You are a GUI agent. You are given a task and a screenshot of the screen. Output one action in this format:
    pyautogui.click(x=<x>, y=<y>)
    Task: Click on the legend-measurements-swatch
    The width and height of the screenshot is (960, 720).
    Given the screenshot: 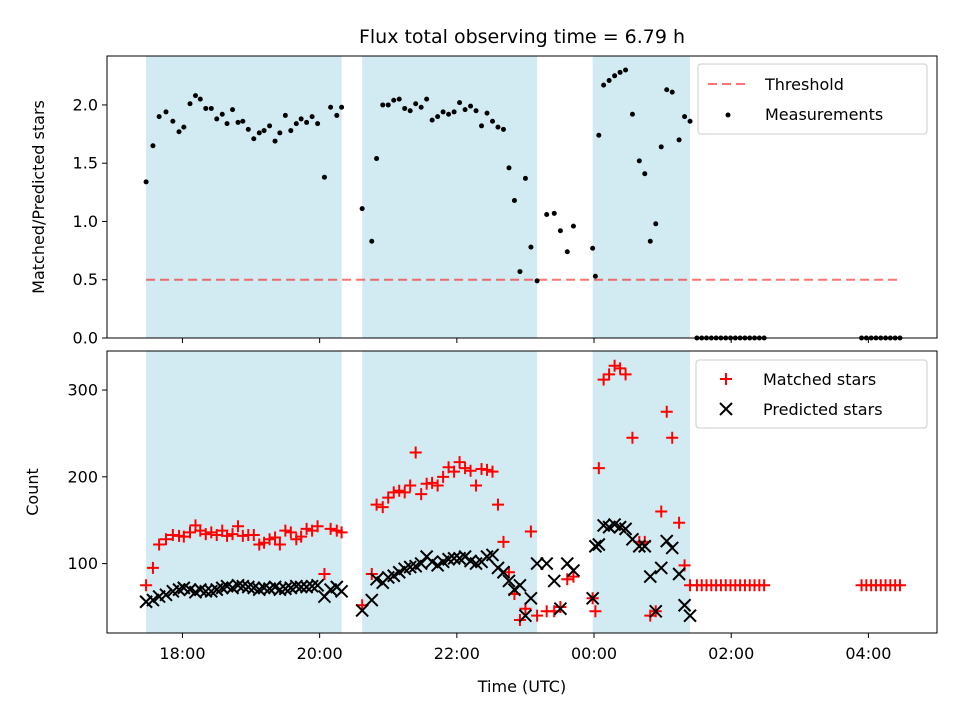 What is the action you would take?
    pyautogui.click(x=728, y=115)
    